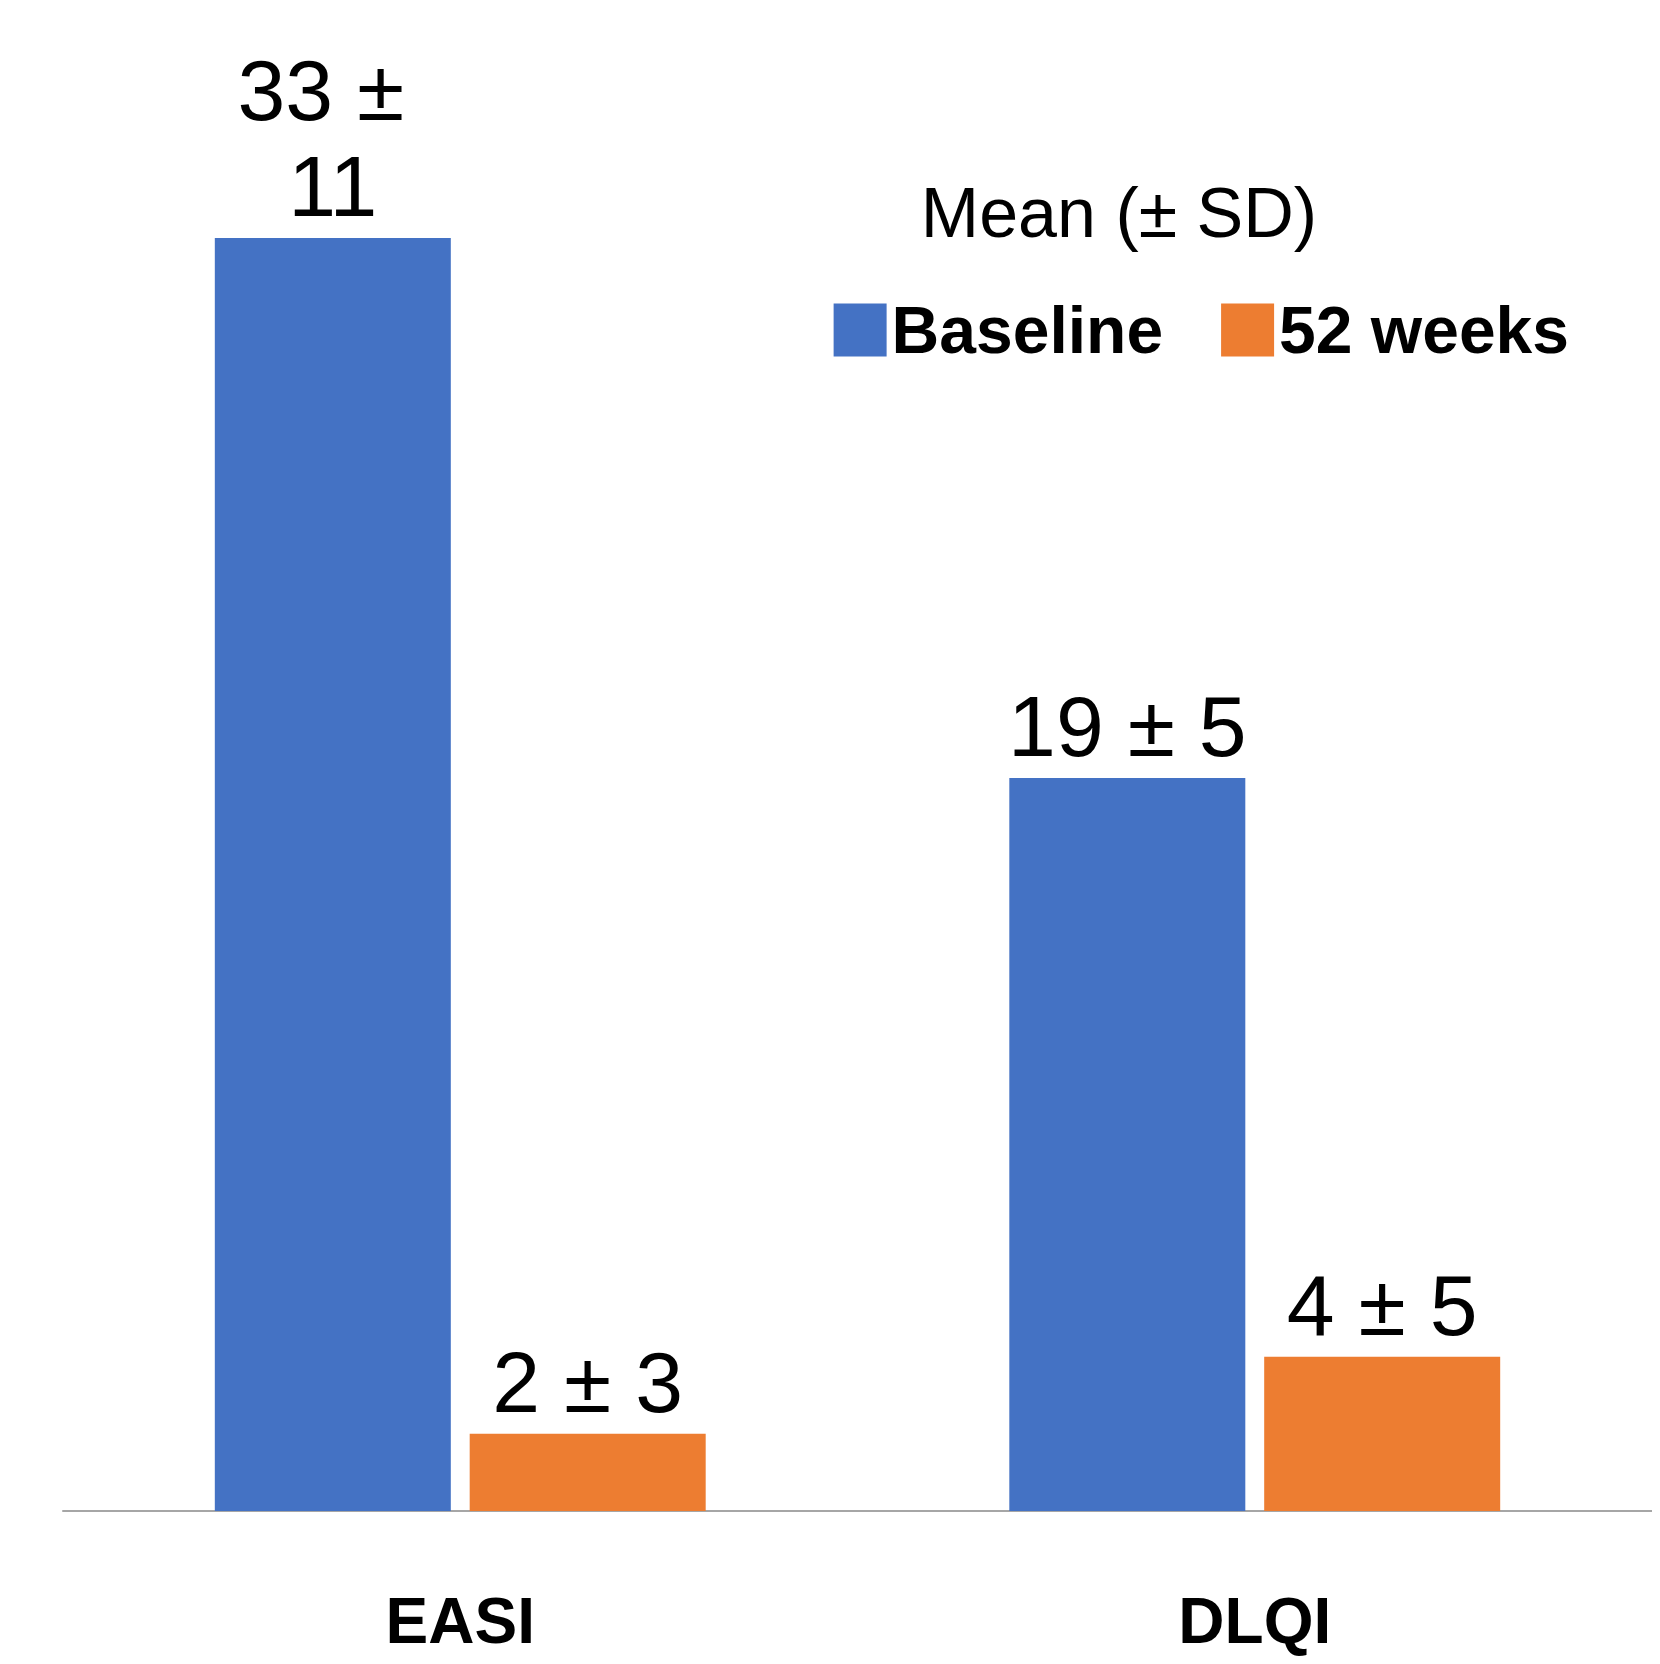  I want to click on data-label: 33 ± 11, so click(333, 138).